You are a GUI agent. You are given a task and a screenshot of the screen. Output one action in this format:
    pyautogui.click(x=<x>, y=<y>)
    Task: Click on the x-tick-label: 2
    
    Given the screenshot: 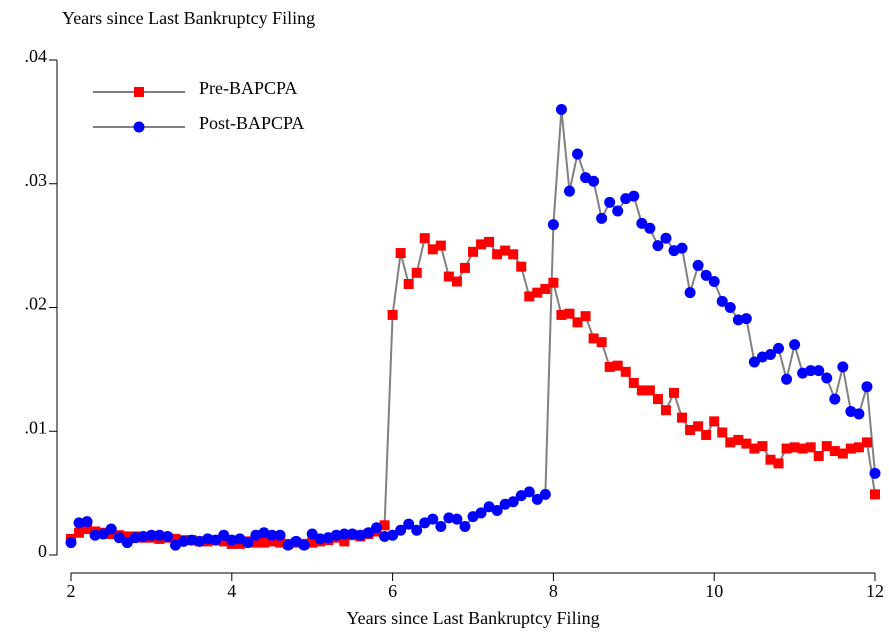 What is the action you would take?
    pyautogui.click(x=71, y=591)
    